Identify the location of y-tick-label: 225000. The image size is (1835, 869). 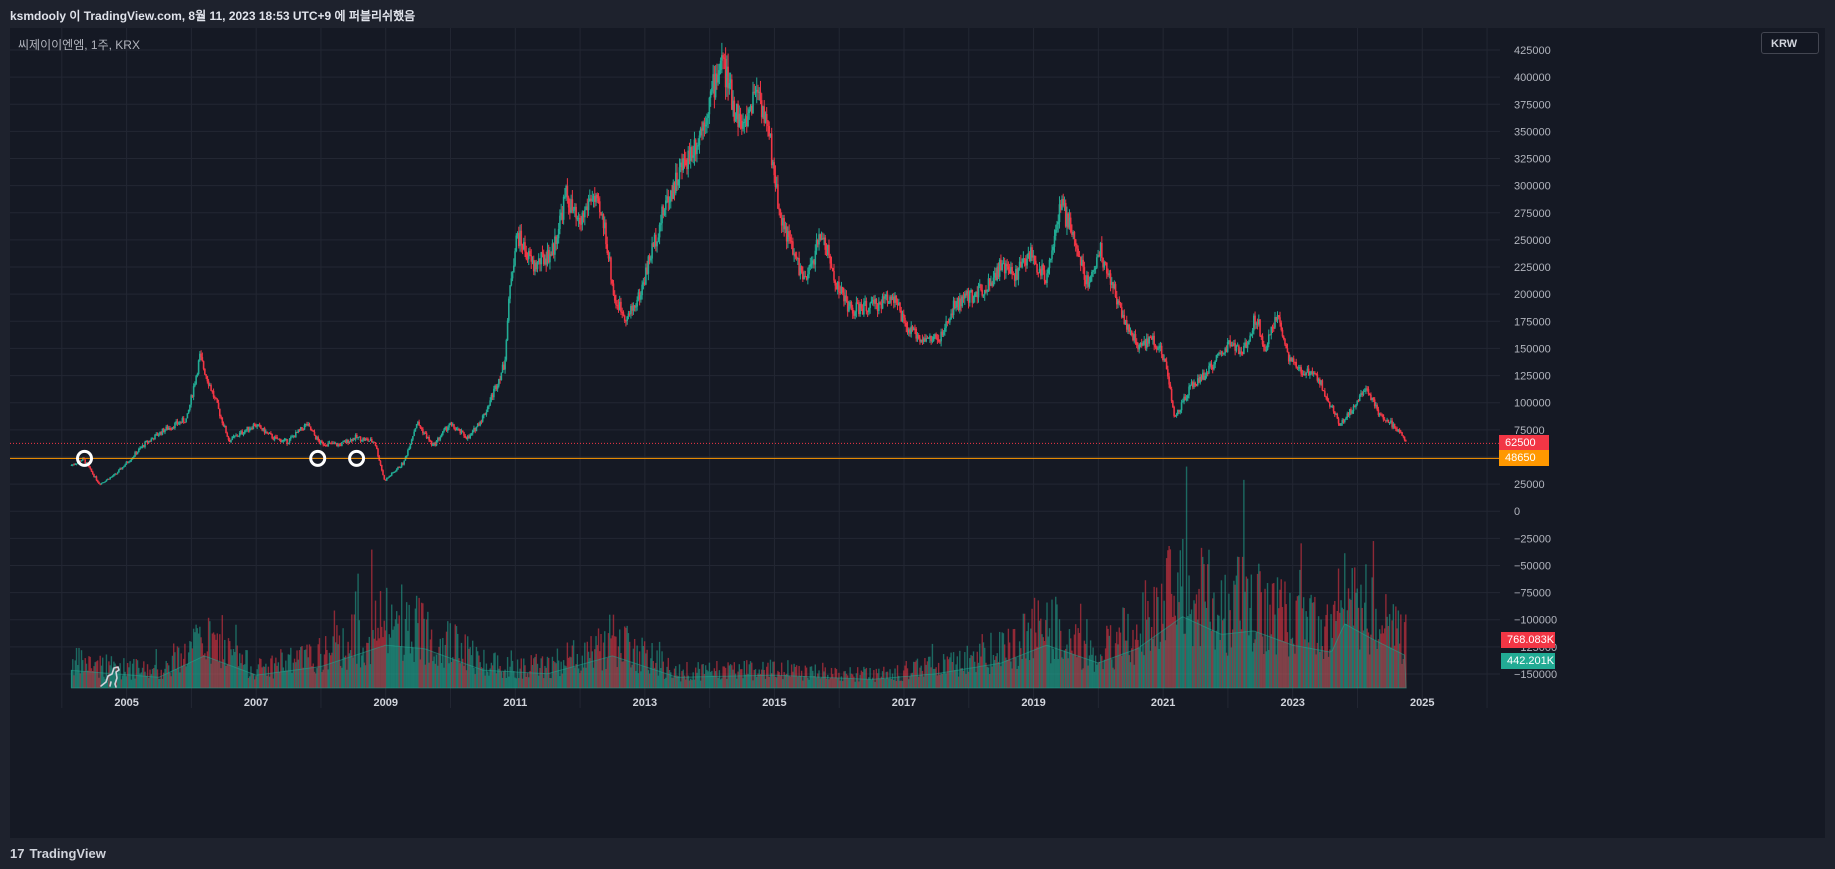
(1532, 268).